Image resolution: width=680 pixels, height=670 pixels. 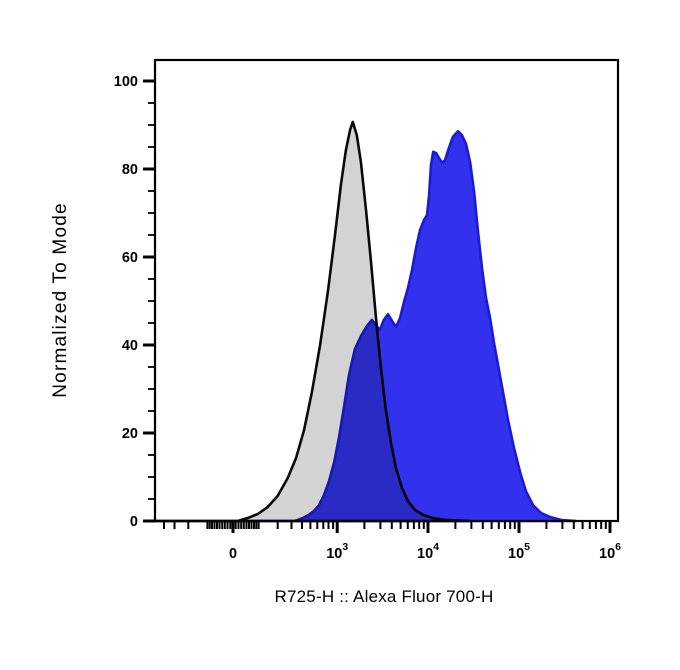 I want to click on x-axis-tick-labels: 0 10³ 10⁴ 10⁵ 10⁶, so click(x=425, y=551).